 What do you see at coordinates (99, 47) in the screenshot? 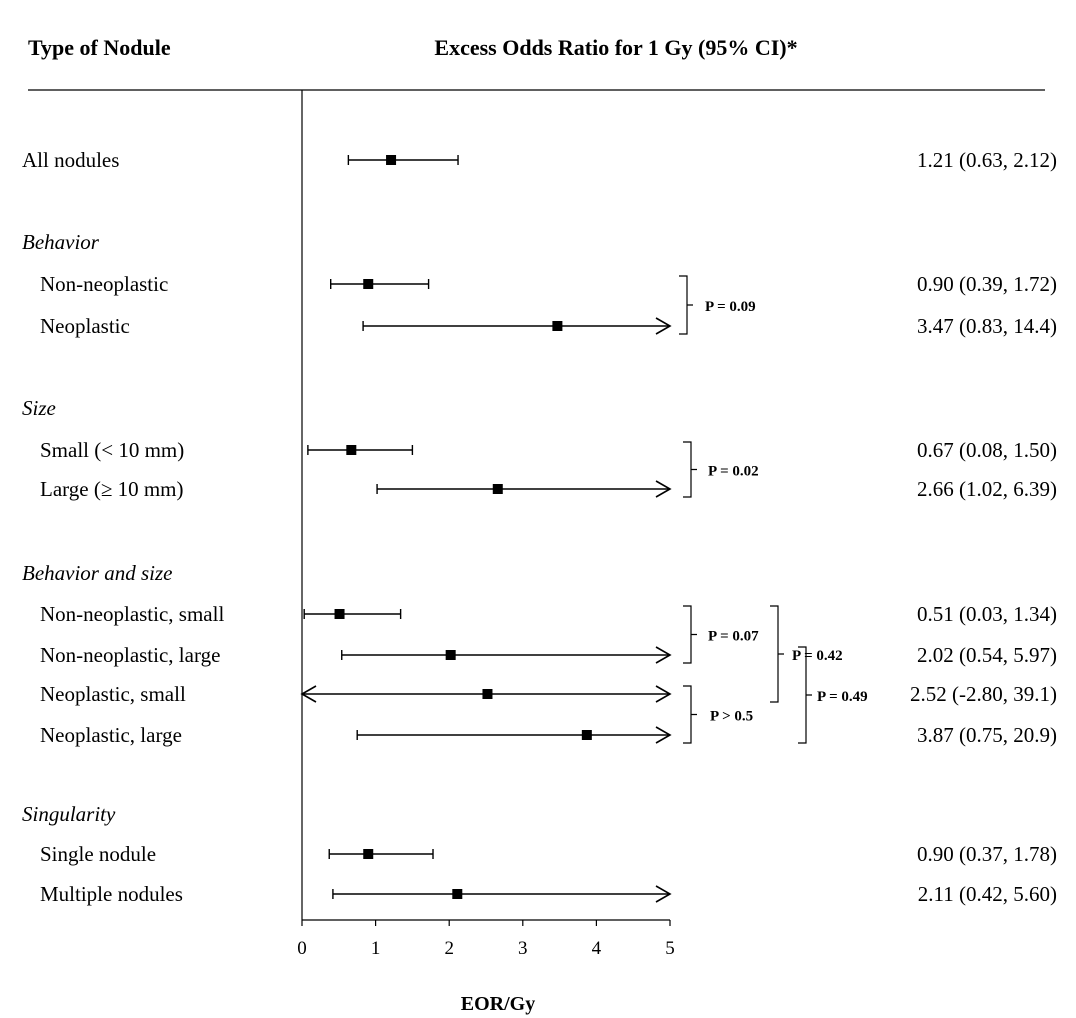
I see `column-header-type: Type of Nodule` at bounding box center [99, 47].